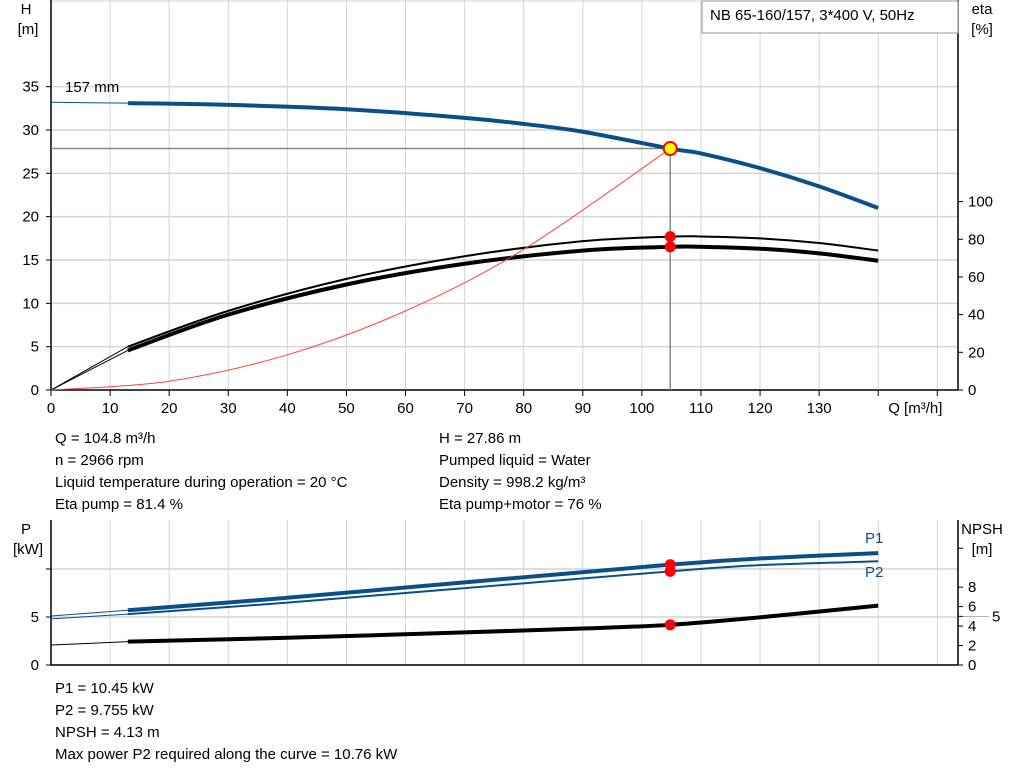 This screenshot has height=781, width=1024. I want to click on curve-extension-eta_pump, so click(89, 368).